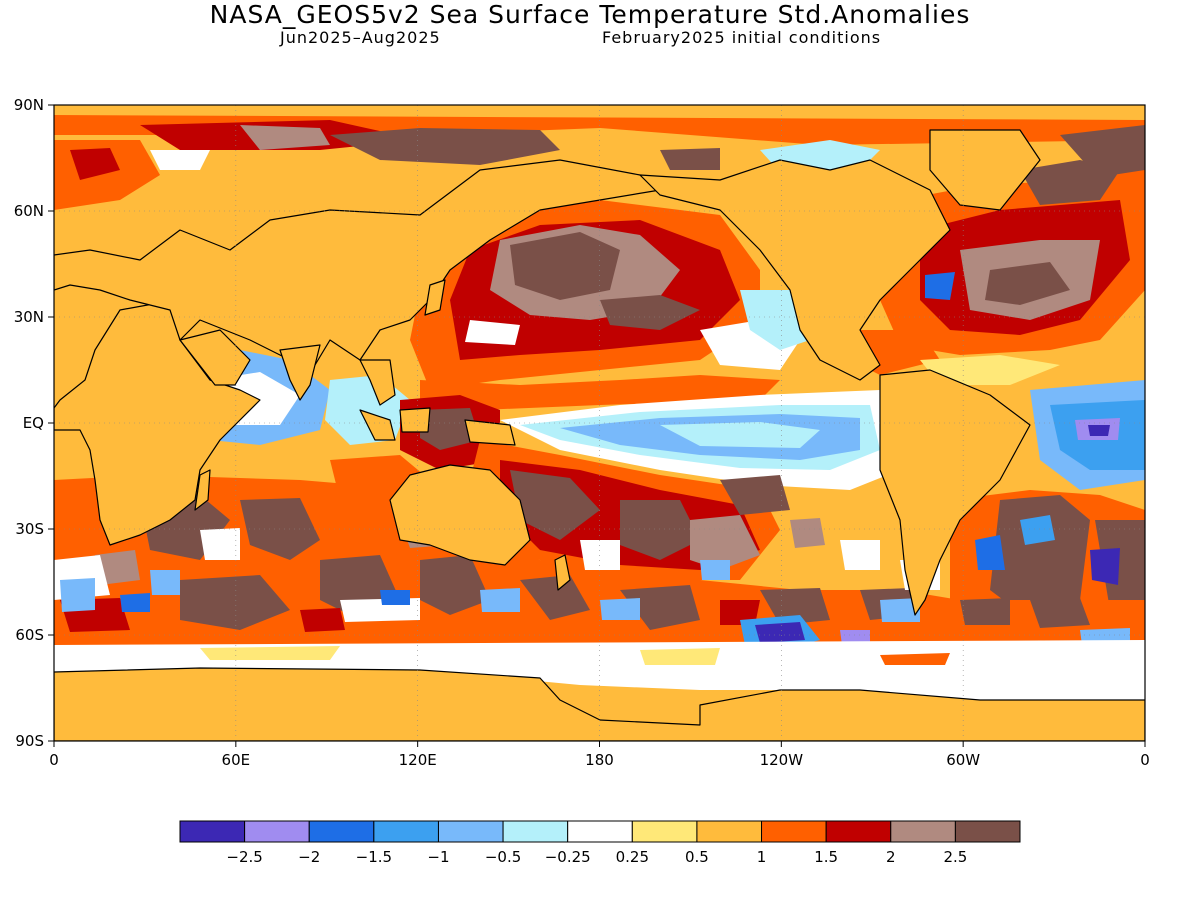  Describe the element at coordinates (599, 760) in the screenshot. I see `x-tick-label: 180` at that location.